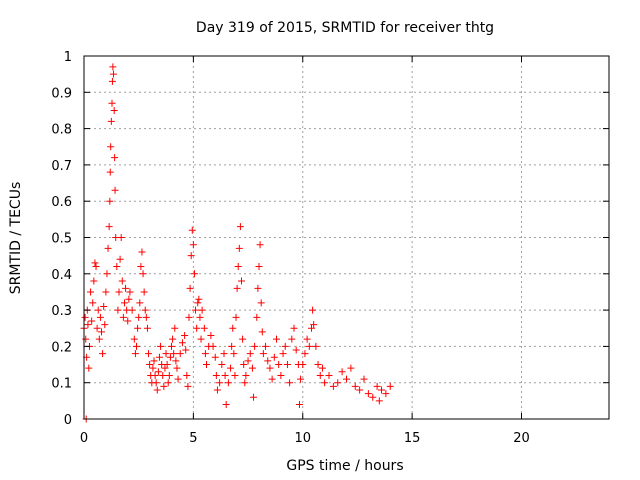 The width and height of the screenshot is (640, 480). What do you see at coordinates (84, 438) in the screenshot?
I see `x-tick-label: 0` at bounding box center [84, 438].